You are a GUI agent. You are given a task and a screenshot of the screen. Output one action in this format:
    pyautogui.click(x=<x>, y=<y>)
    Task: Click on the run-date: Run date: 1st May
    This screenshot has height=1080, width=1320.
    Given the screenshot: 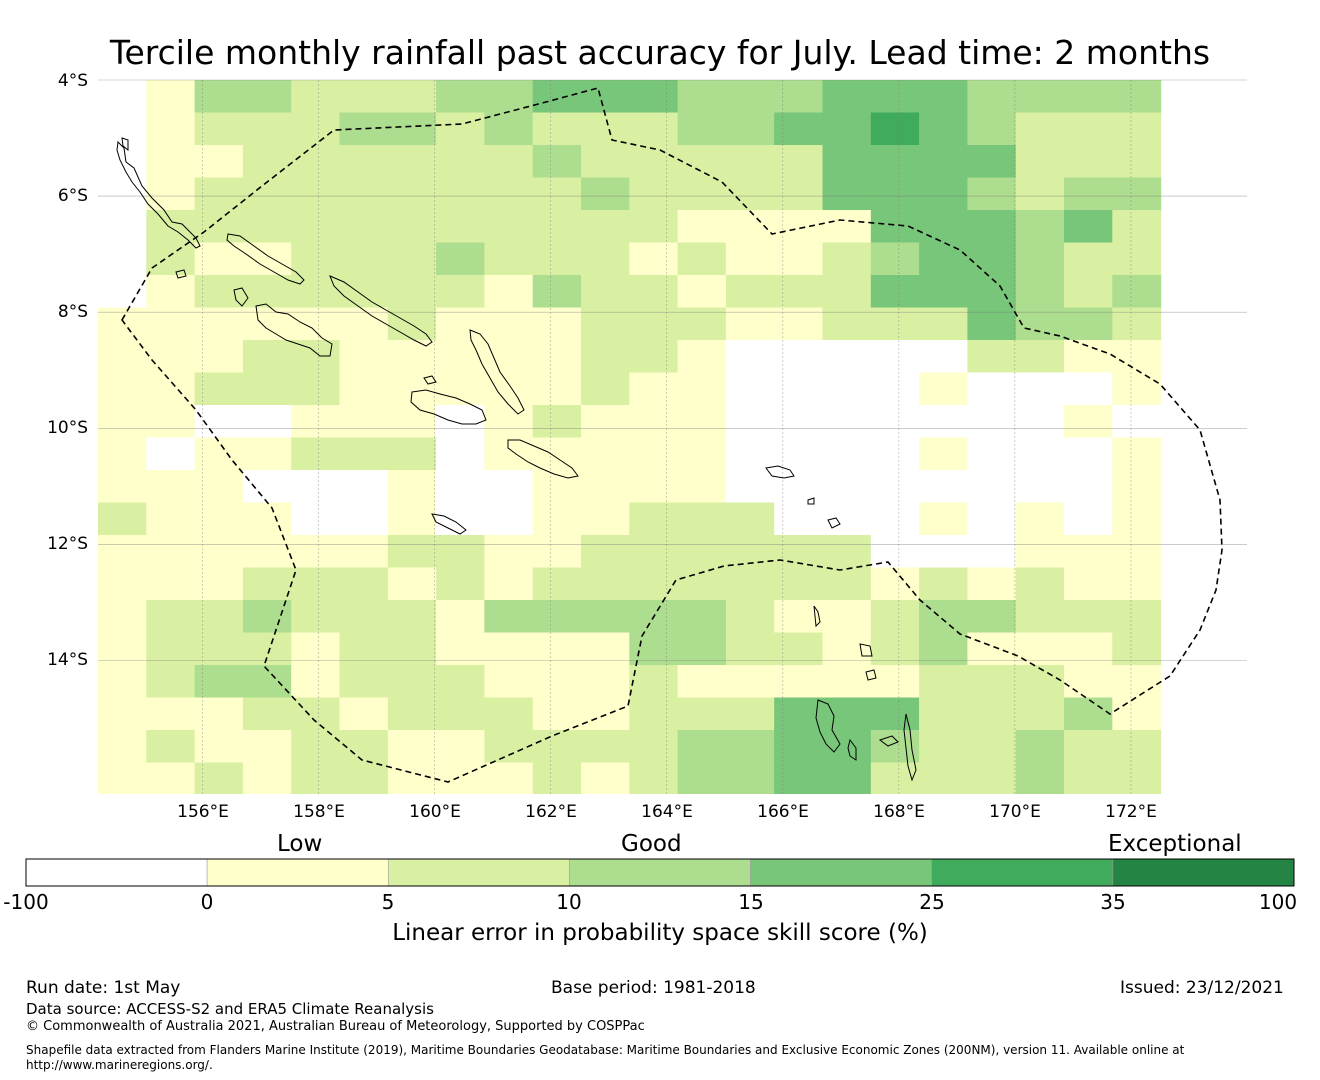 What is the action you would take?
    pyautogui.click(x=103, y=988)
    